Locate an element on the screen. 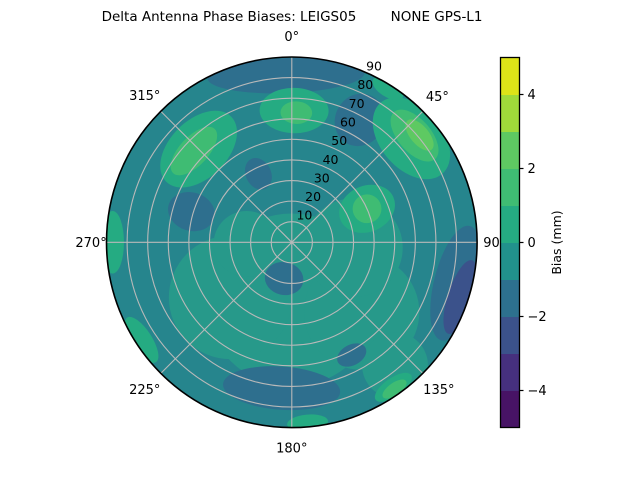  radial-tick-label: 60 is located at coordinates (348, 121).